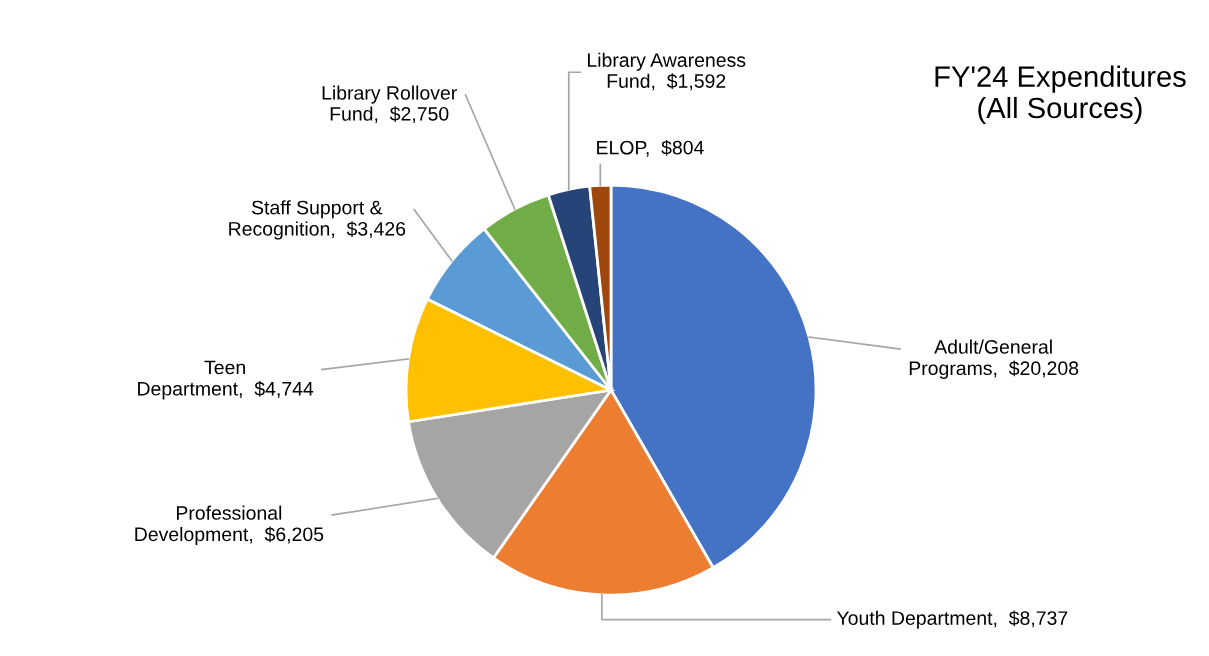 The width and height of the screenshot is (1209, 656). I want to click on slice-label: Teen Department, $4,744, so click(226, 380).